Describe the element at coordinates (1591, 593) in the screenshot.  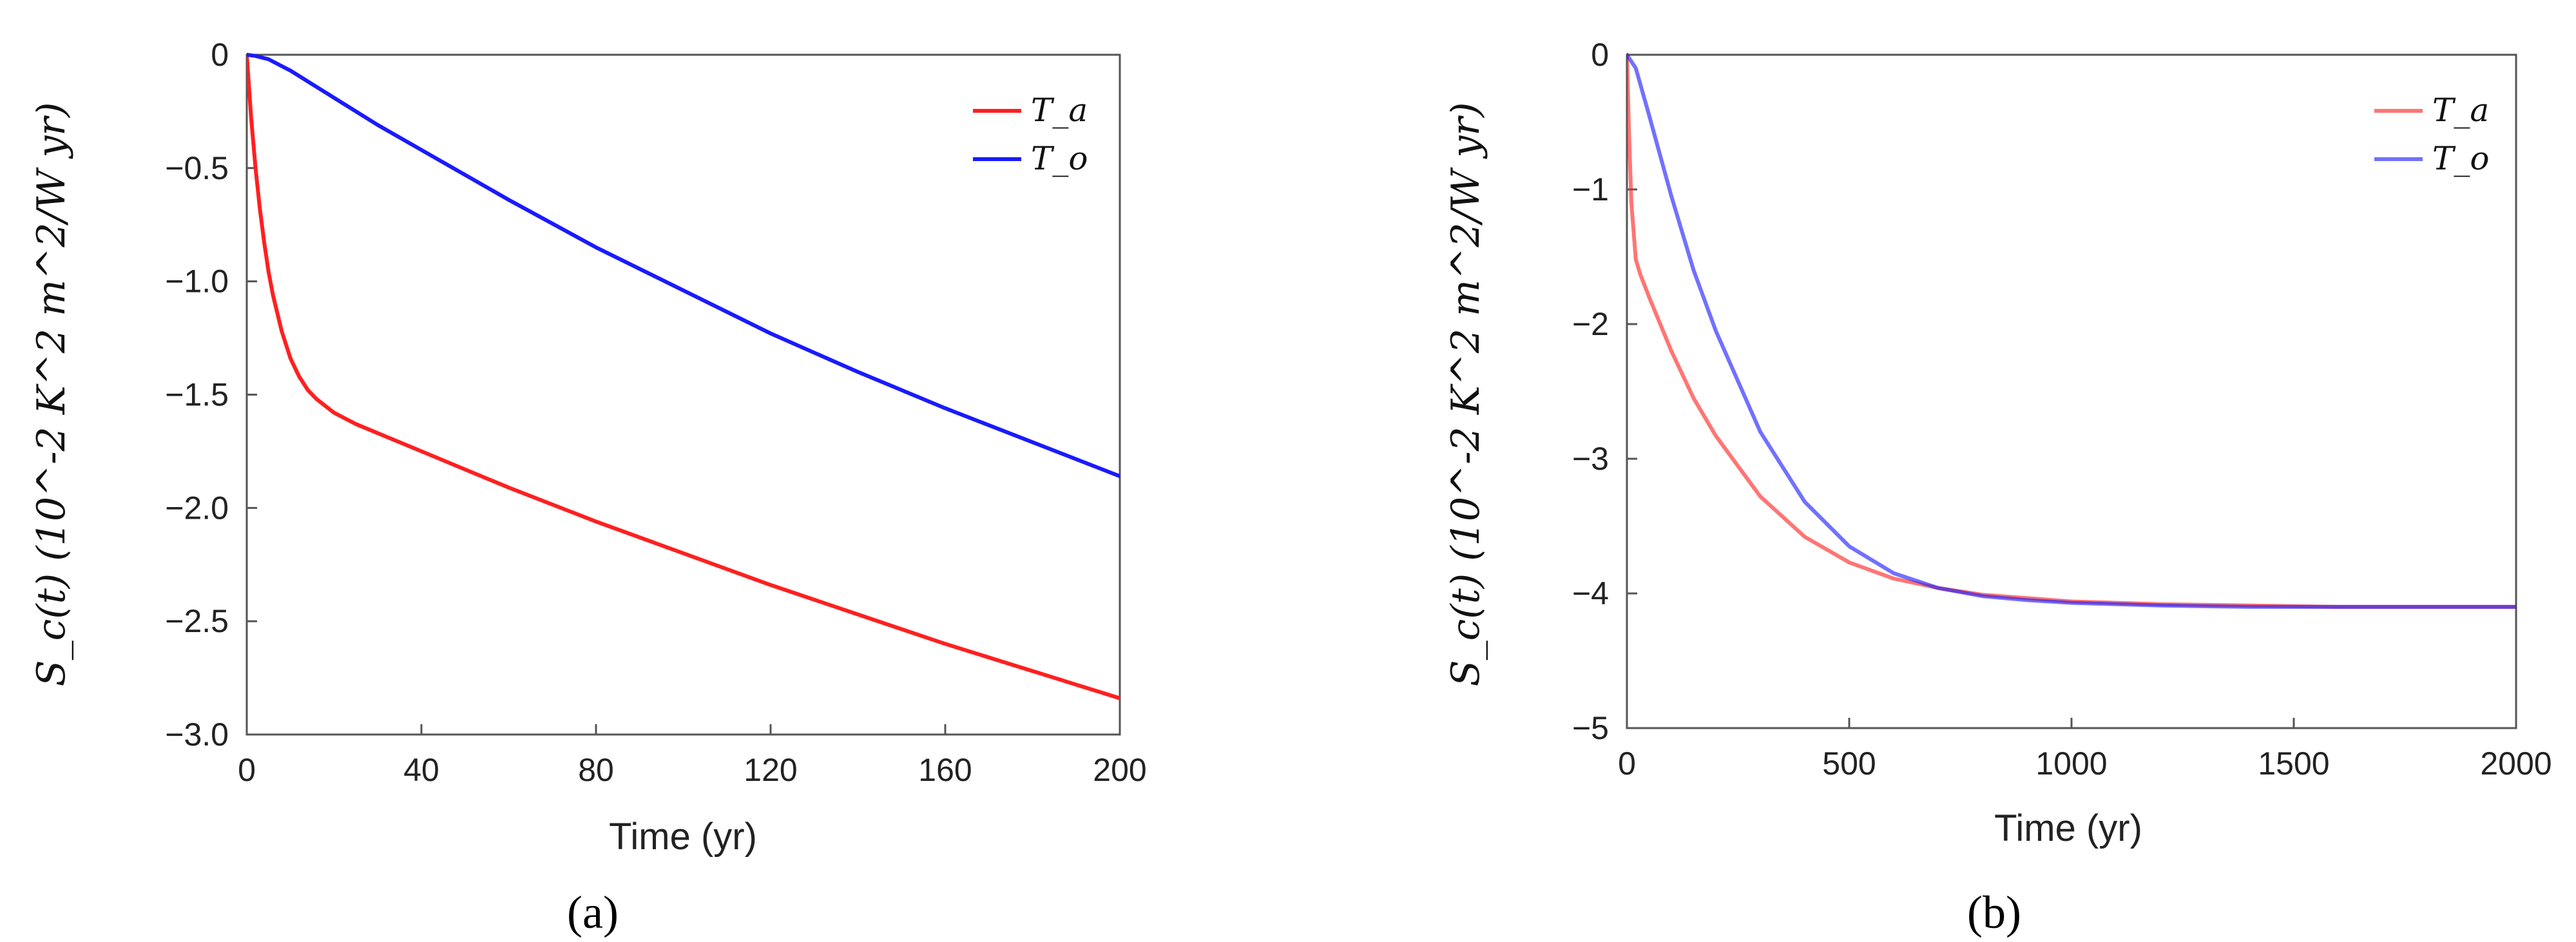
I see `y-tick-label: −4` at that location.